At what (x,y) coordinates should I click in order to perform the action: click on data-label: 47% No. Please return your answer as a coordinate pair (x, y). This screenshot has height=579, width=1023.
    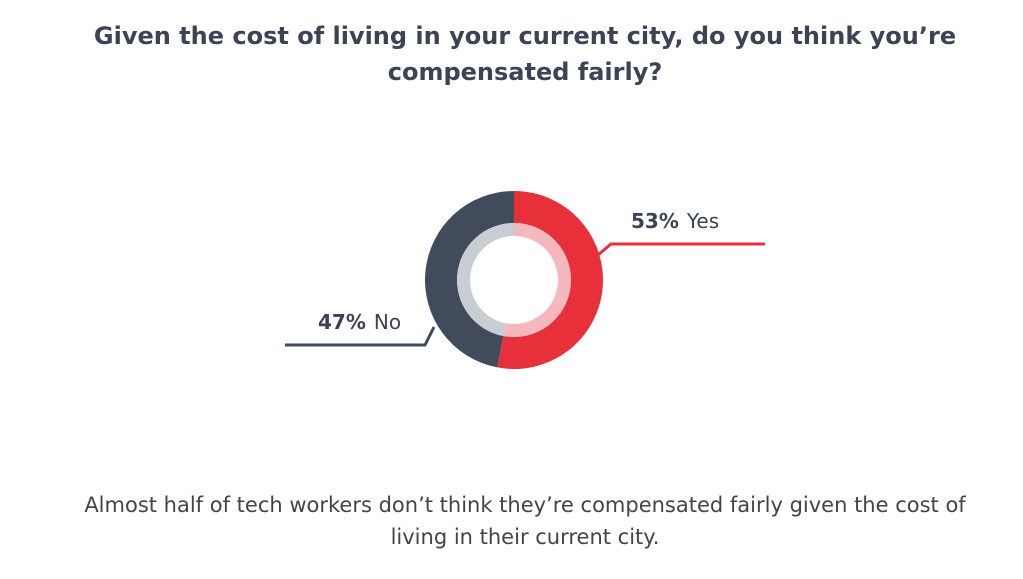
    Looking at the image, I should click on (359, 322).